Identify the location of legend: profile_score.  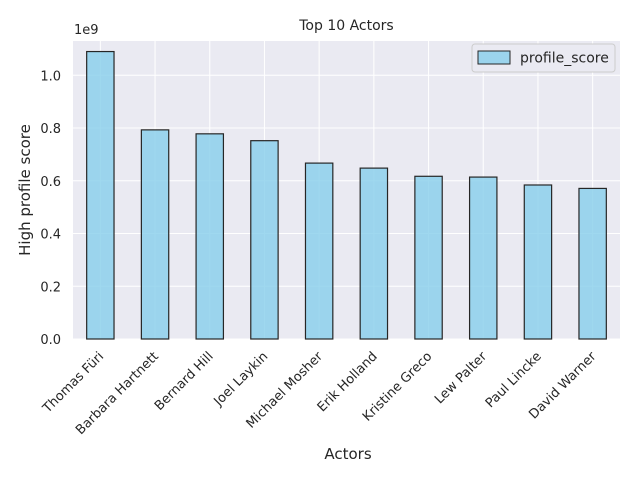
(543, 58).